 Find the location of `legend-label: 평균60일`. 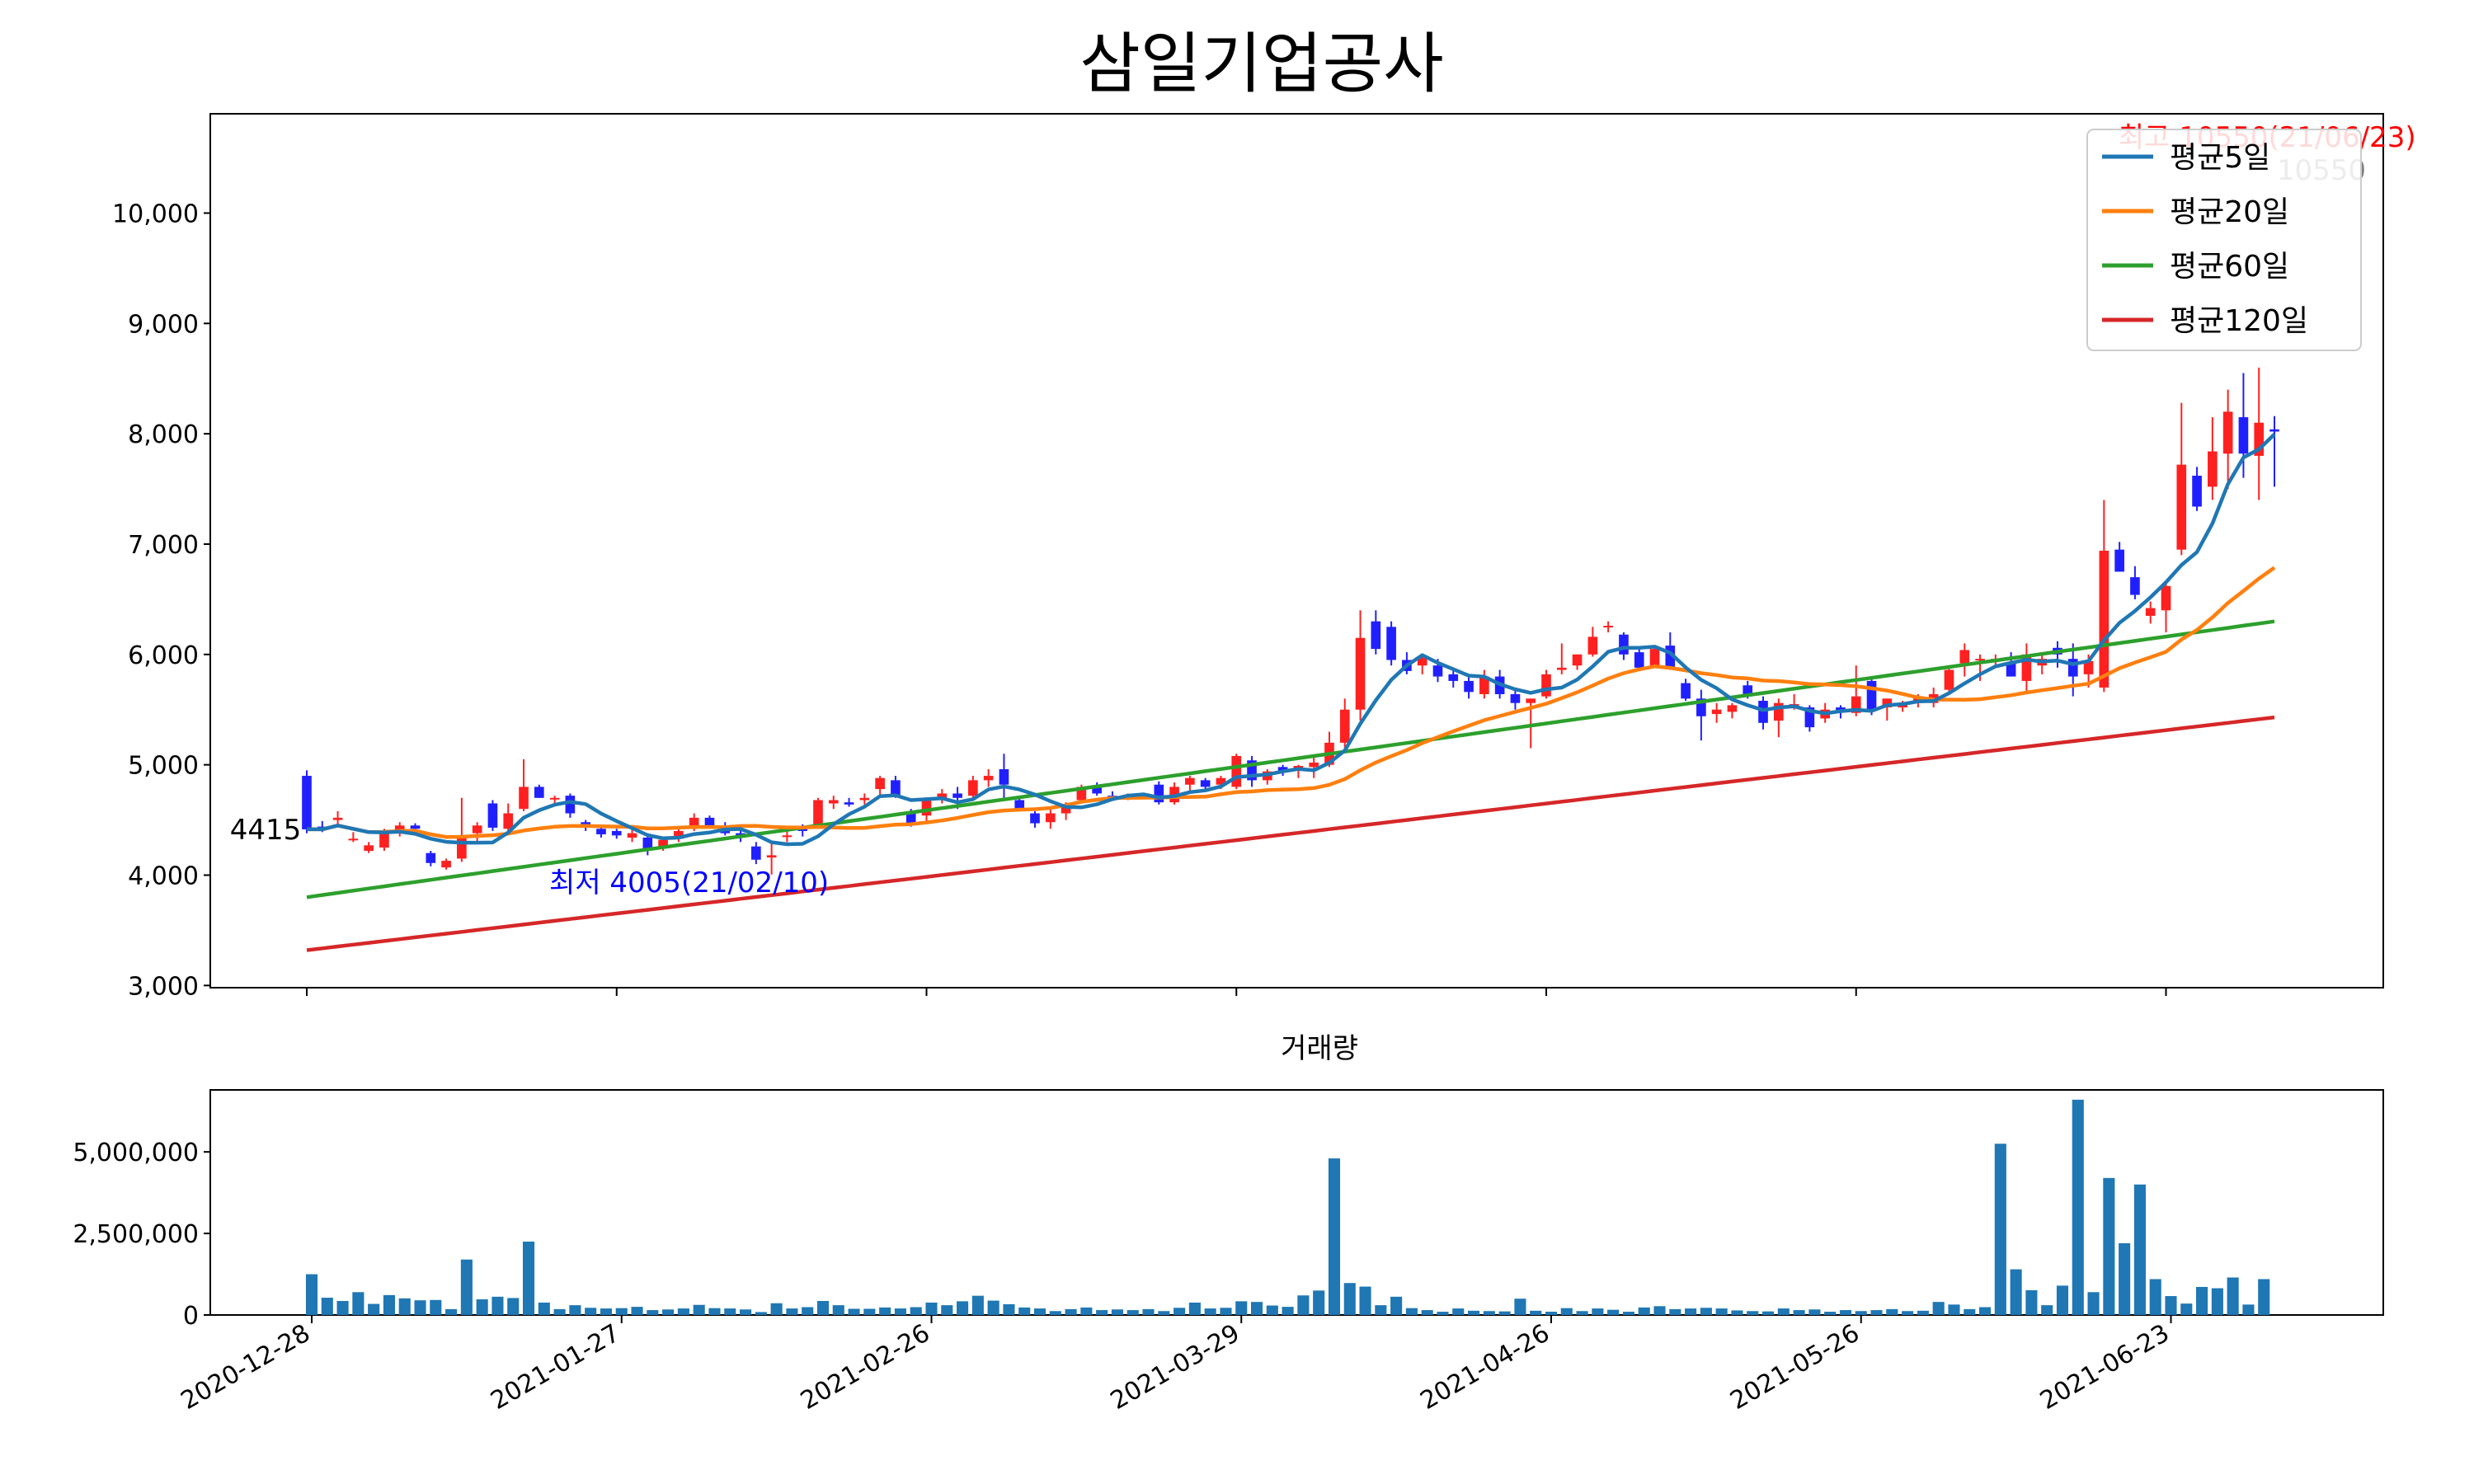

legend-label: 평균60일 is located at coordinates (2229, 267).